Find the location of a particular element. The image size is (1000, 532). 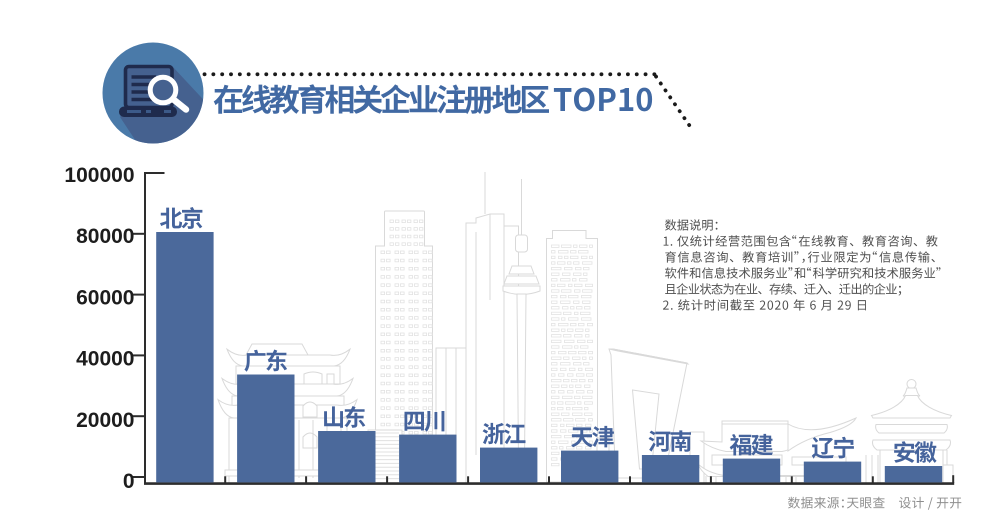

svg-text: 0 is located at coordinates (129, 481).